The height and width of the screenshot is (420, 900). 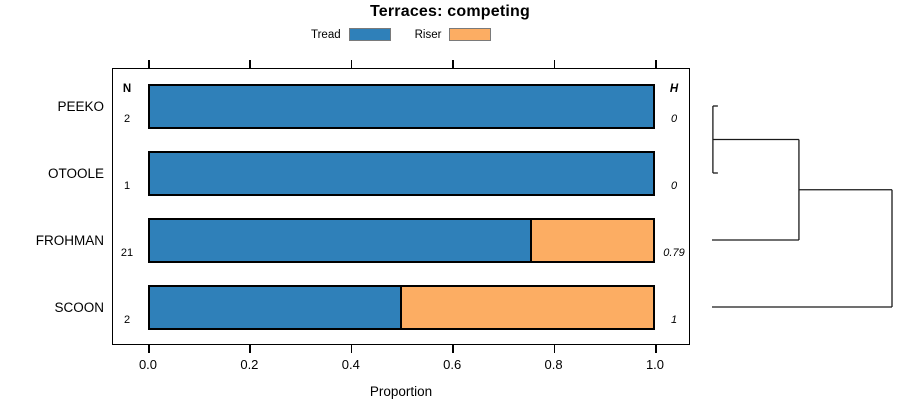 I want to click on axis-tick-label: 0.0, so click(x=148, y=364).